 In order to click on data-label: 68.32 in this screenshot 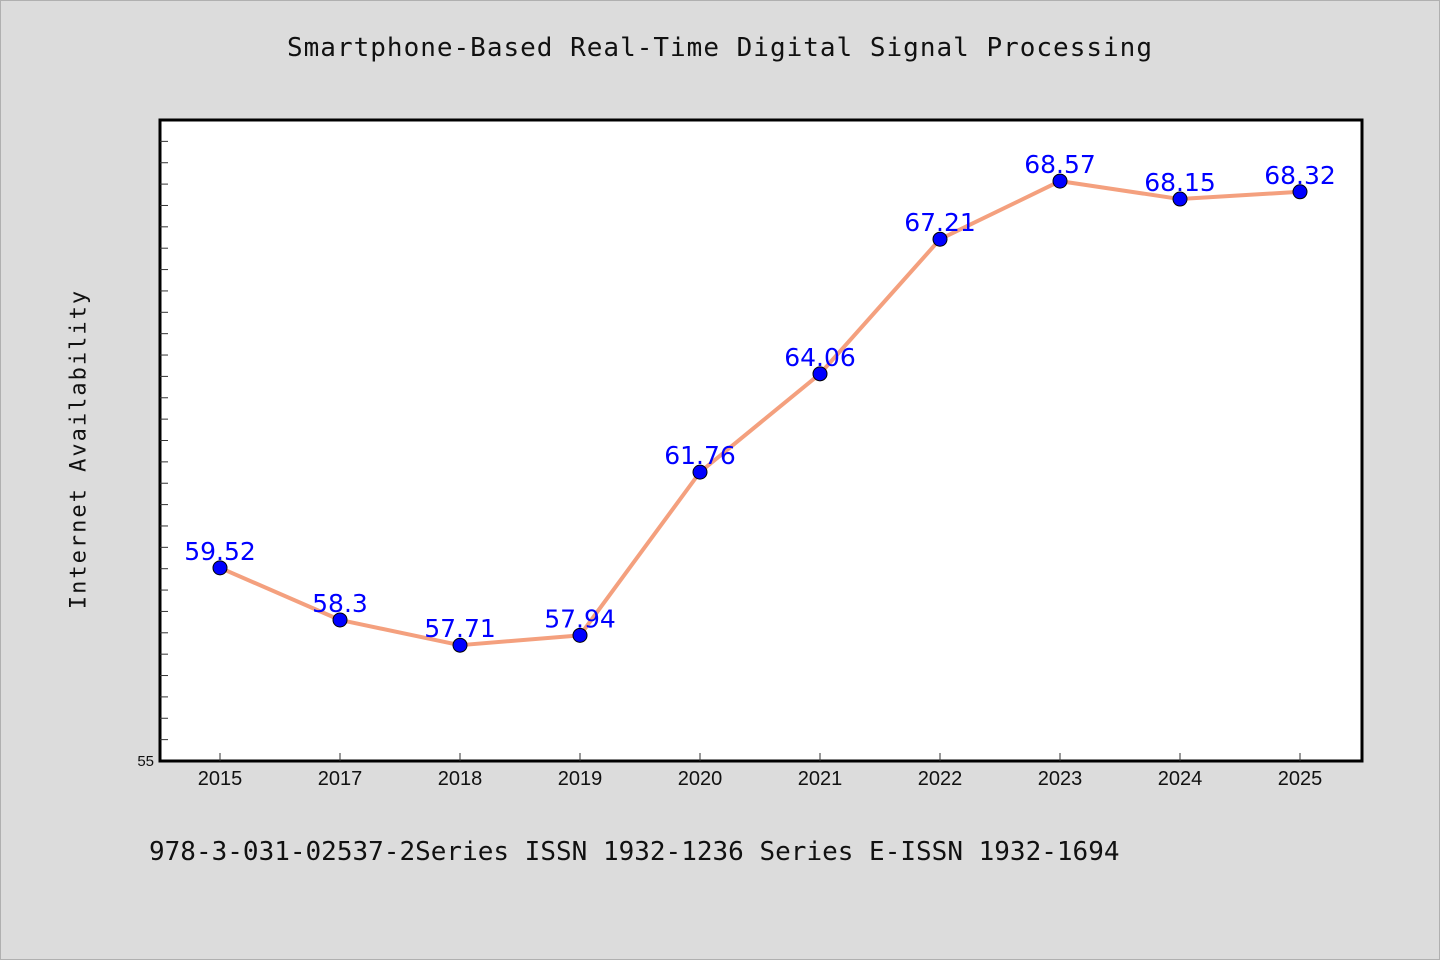, I will do `click(1300, 175)`.